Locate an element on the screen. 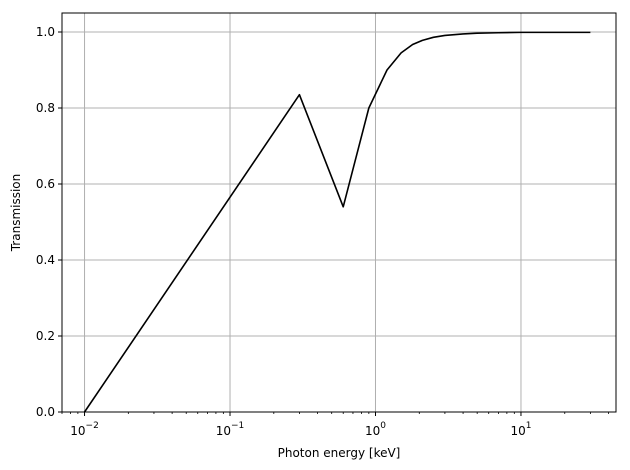  y-tick-label: 0.2 is located at coordinates (45, 336).